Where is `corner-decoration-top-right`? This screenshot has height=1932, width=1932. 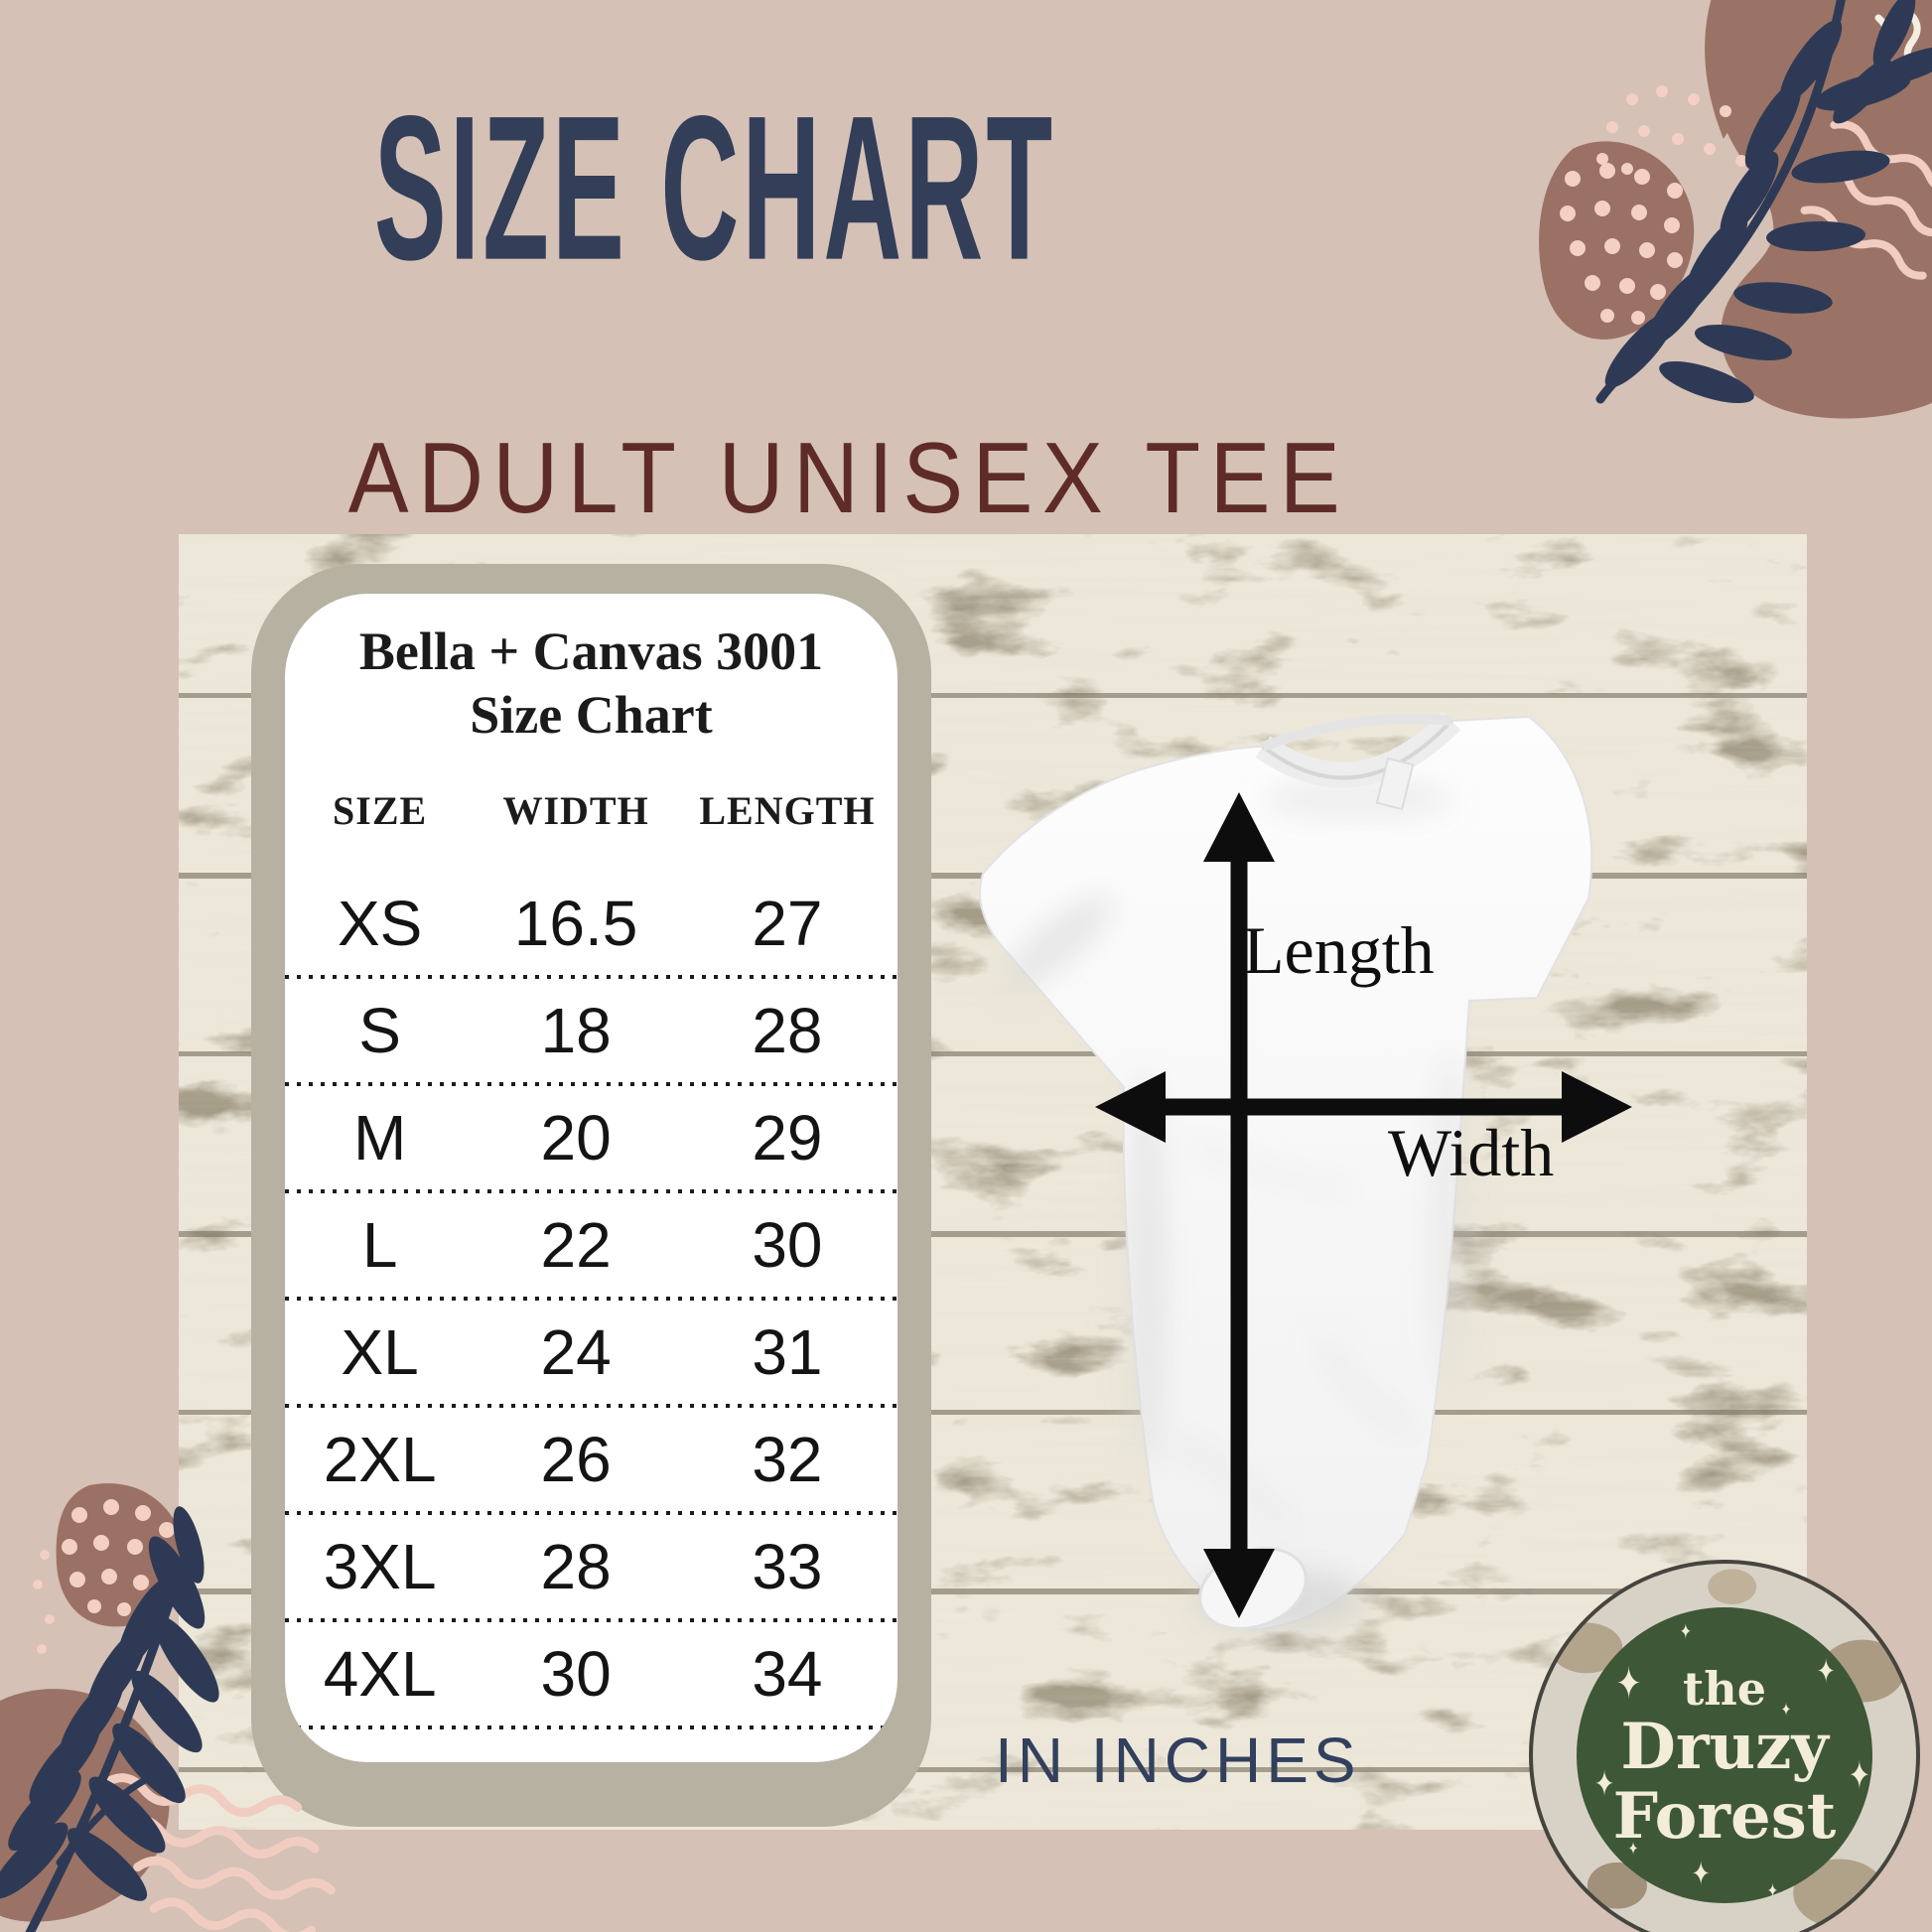
corner-decoration-top-right is located at coordinates (1735, 210).